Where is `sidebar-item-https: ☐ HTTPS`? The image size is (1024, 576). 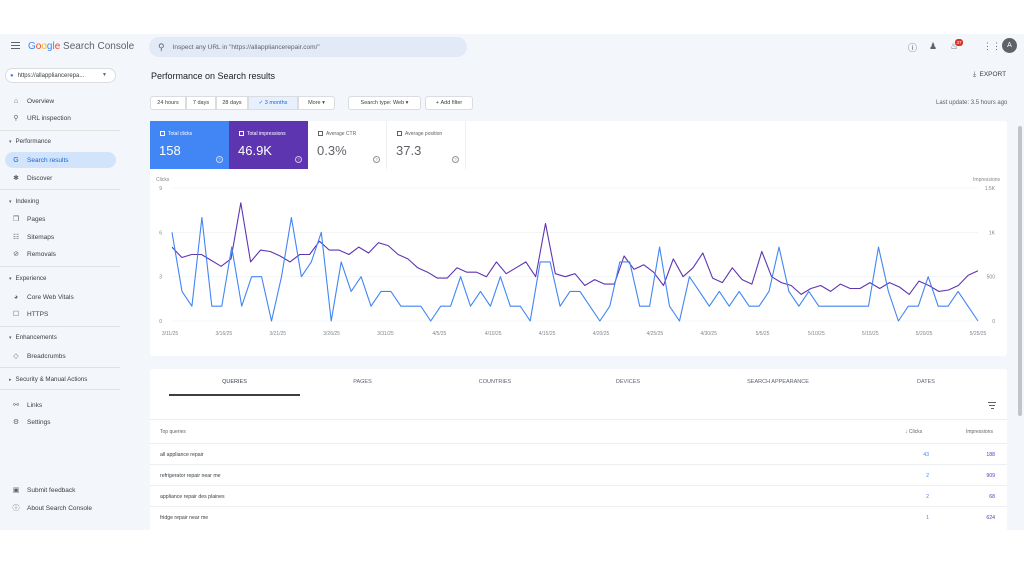 sidebar-item-https: ☐ HTTPS is located at coordinates (30, 314).